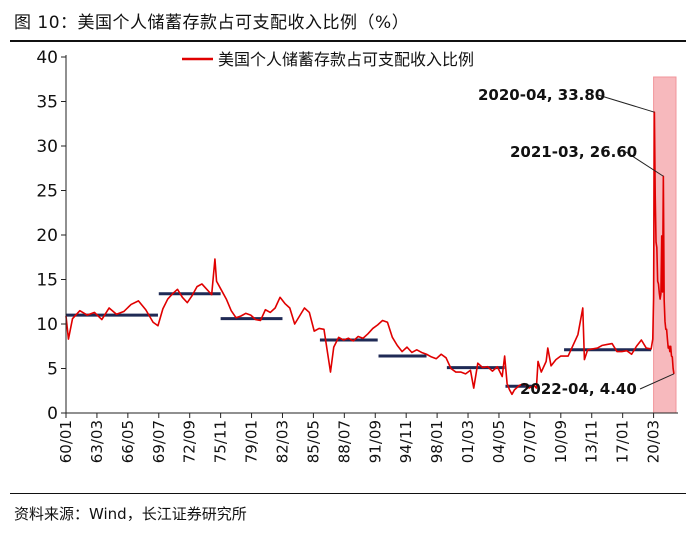 This screenshot has height=537, width=696. What do you see at coordinates (592, 441) in the screenshot?
I see `x-tick-label: 13/11` at bounding box center [592, 441].